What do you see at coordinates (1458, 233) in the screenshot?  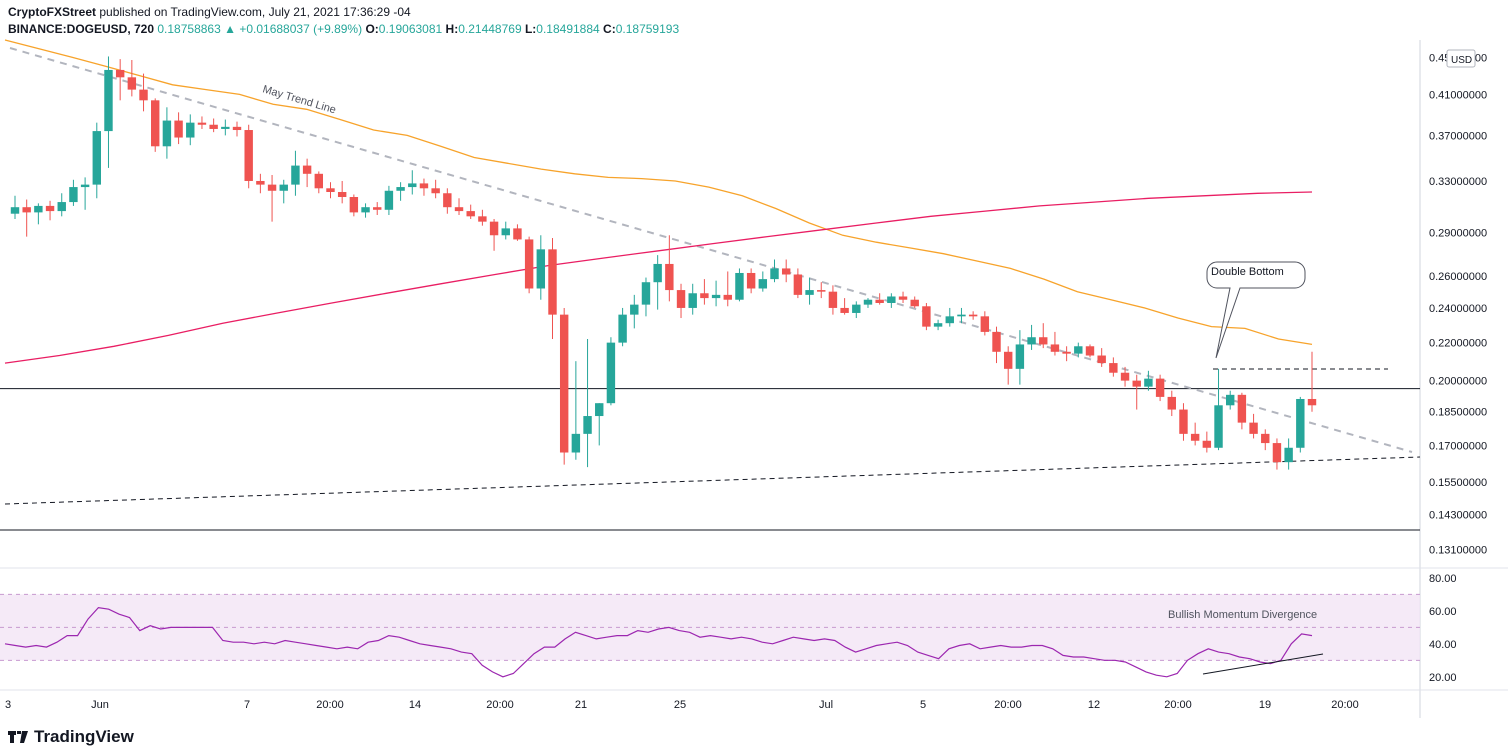 I see `price-tick-label: 0.29000000` at bounding box center [1458, 233].